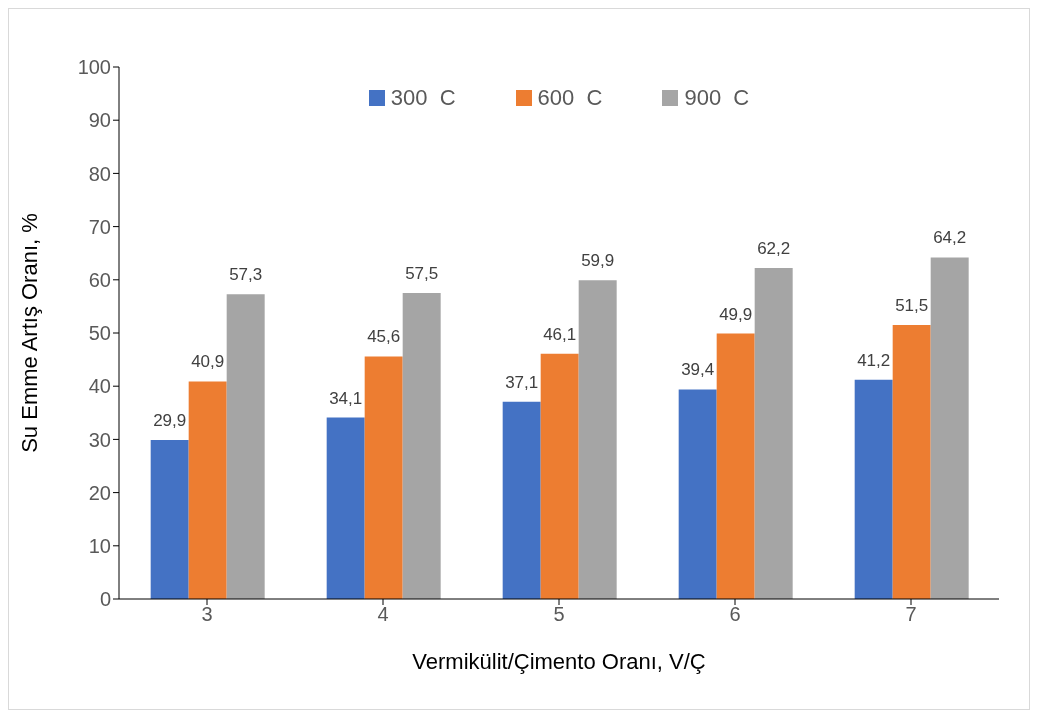 This screenshot has height=722, width=1038. What do you see at coordinates (99, 333) in the screenshot?
I see `y-tick-label: 50` at bounding box center [99, 333].